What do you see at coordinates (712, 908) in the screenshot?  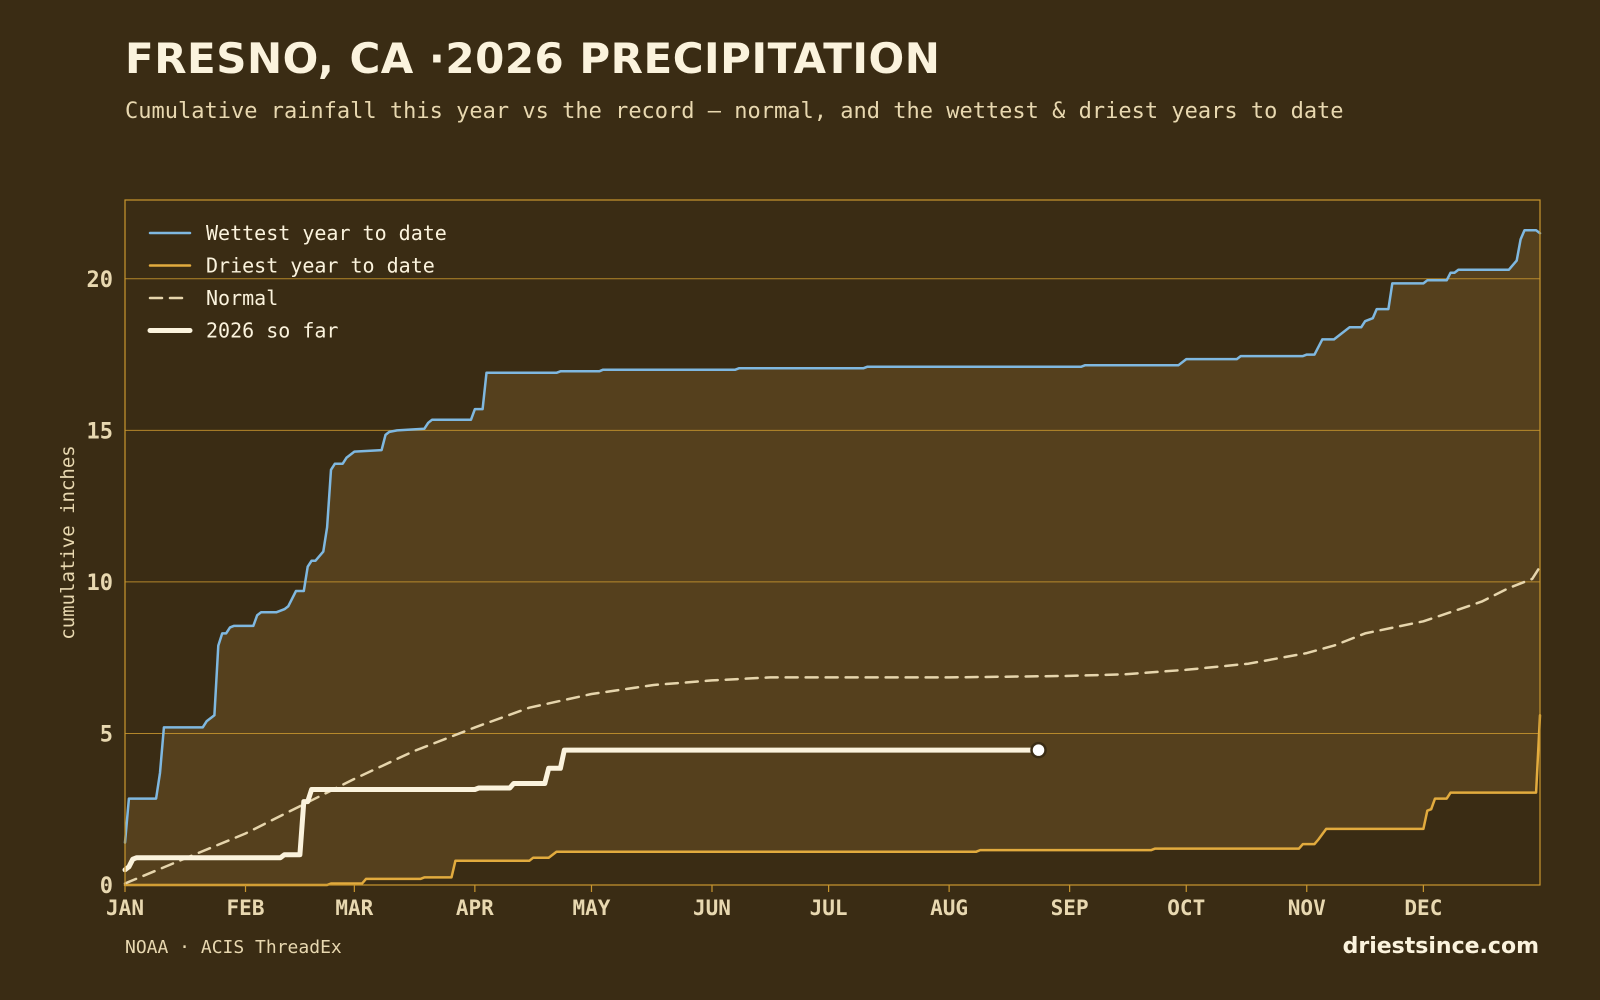 I see `x-tick-label: JUN` at bounding box center [712, 908].